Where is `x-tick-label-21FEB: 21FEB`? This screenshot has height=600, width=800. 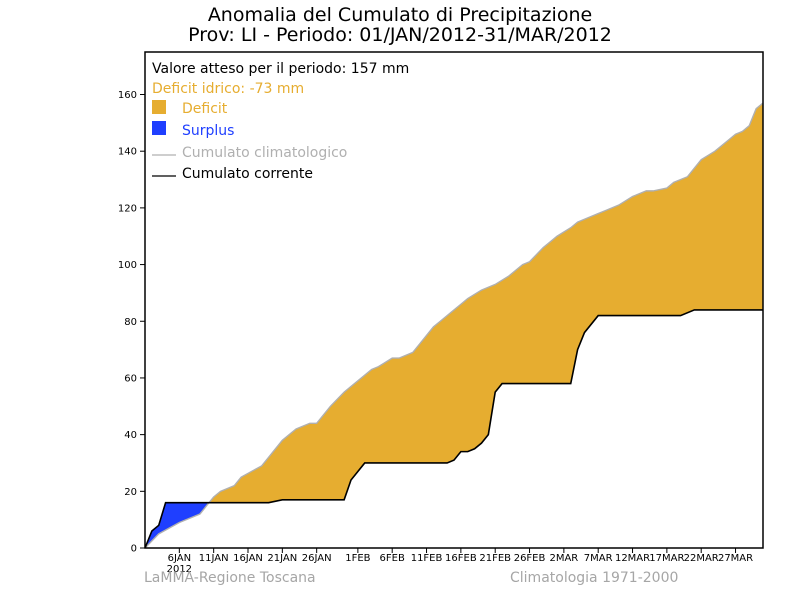
x-tick-label-21FEB: 21FEB is located at coordinates (495, 558).